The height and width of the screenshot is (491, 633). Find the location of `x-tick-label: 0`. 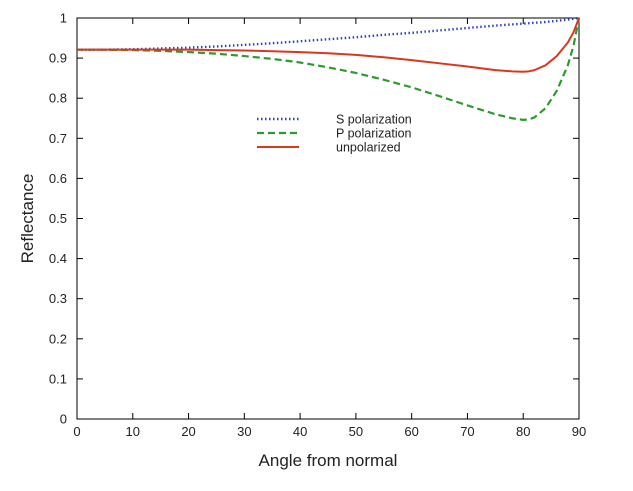

x-tick-label: 0 is located at coordinates (76, 431).